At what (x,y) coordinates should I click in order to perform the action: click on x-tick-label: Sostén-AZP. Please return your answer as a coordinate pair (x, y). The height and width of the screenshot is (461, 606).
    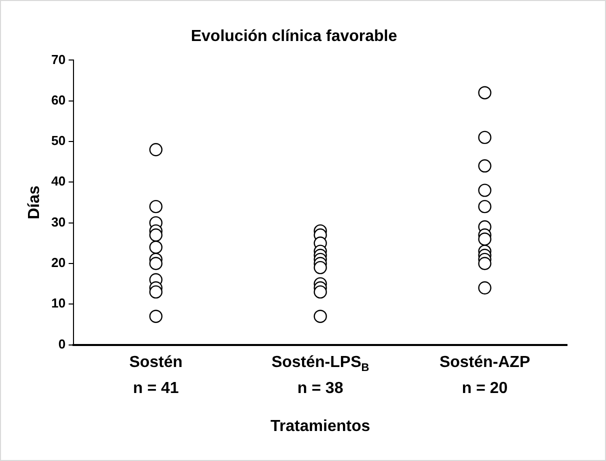
    Looking at the image, I should click on (484, 363).